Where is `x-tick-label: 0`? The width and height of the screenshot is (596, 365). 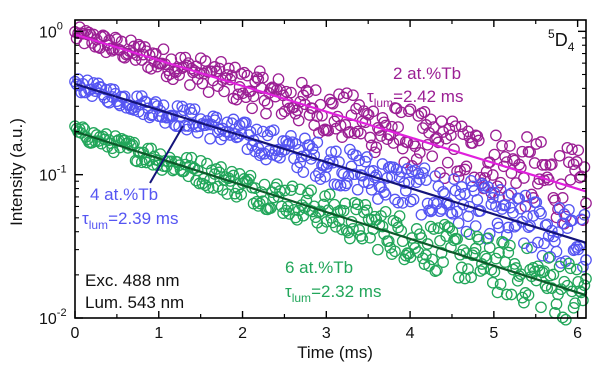 x-tick-label: 0 is located at coordinates (75, 333).